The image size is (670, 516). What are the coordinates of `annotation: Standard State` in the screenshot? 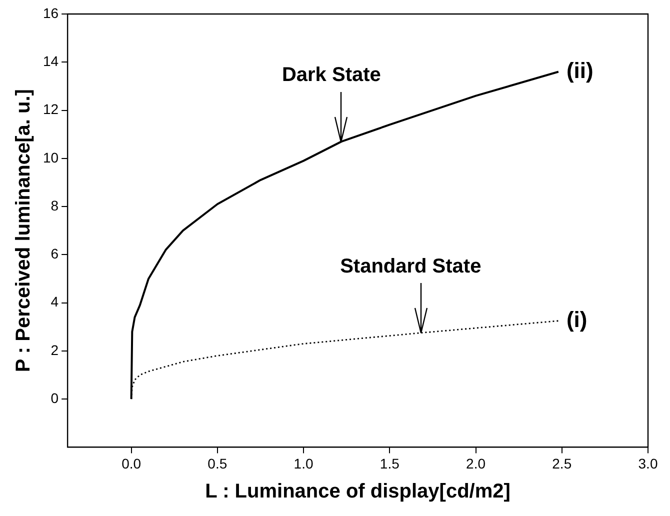 It's located at (411, 266).